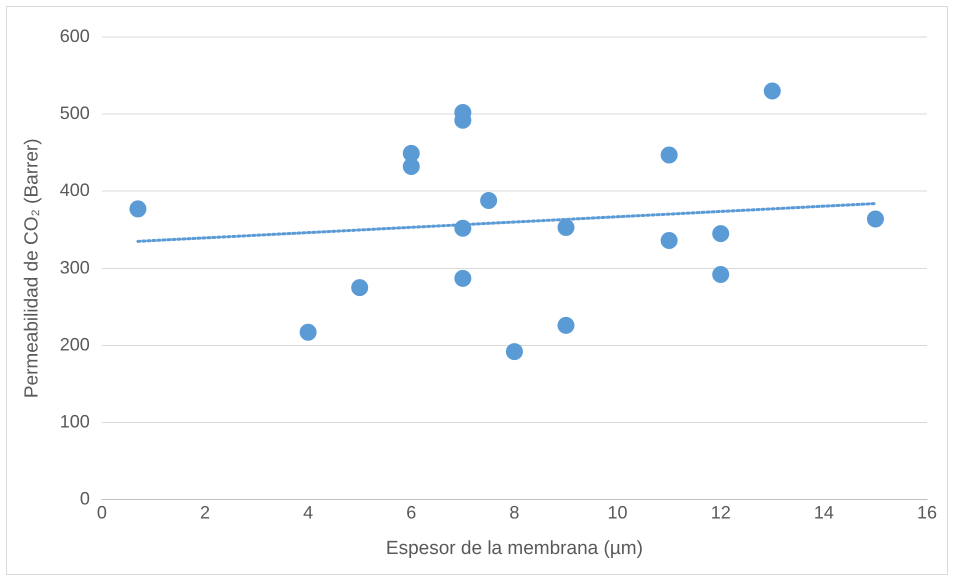  Describe the element at coordinates (411, 512) in the screenshot. I see `x-tick-label: 6` at that location.